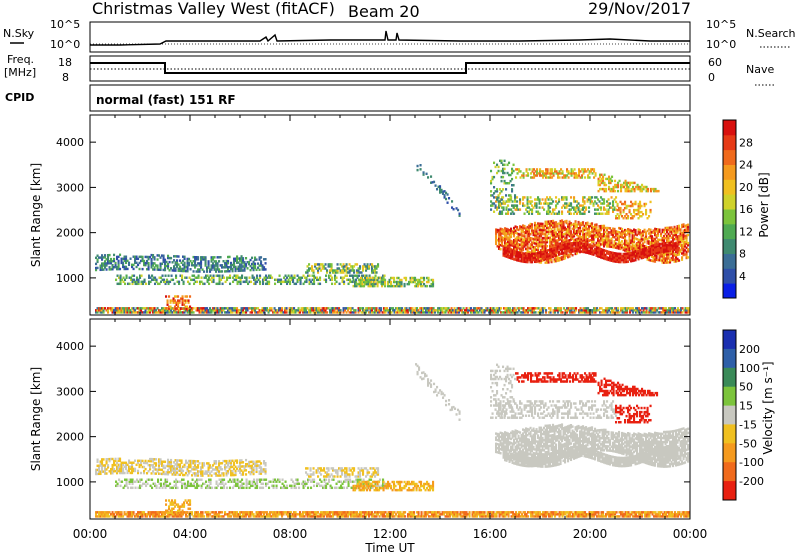 The image size is (800, 554). I want to click on nave-tick-bottom: 0, so click(711, 77).